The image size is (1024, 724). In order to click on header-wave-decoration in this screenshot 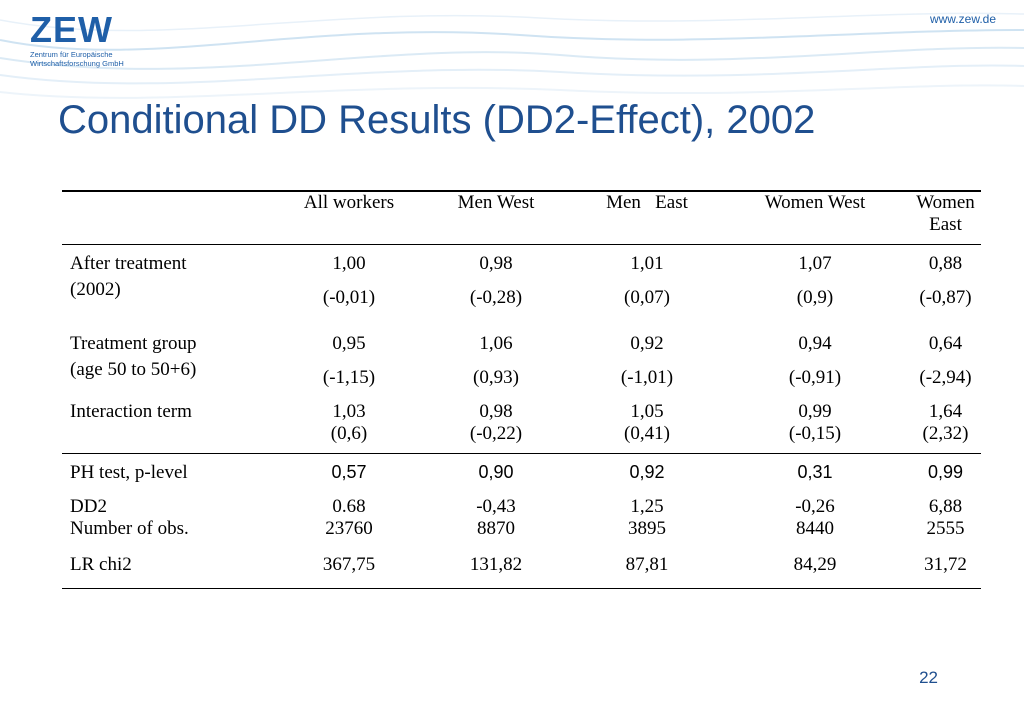, I will do `click(512, 55)`.